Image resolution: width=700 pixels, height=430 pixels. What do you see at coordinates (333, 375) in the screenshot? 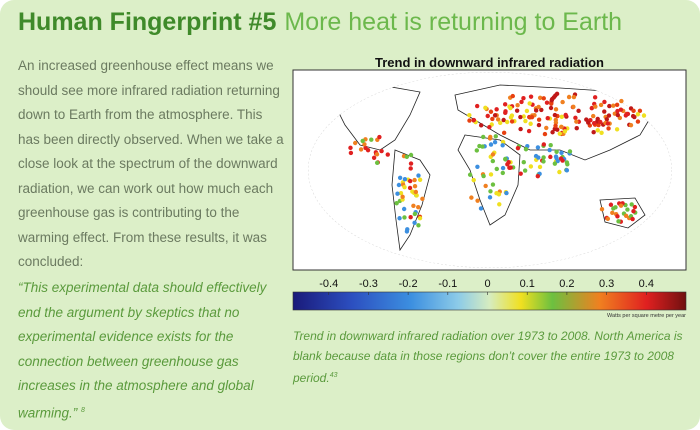
I see `caption-ref: 43` at bounding box center [333, 375].